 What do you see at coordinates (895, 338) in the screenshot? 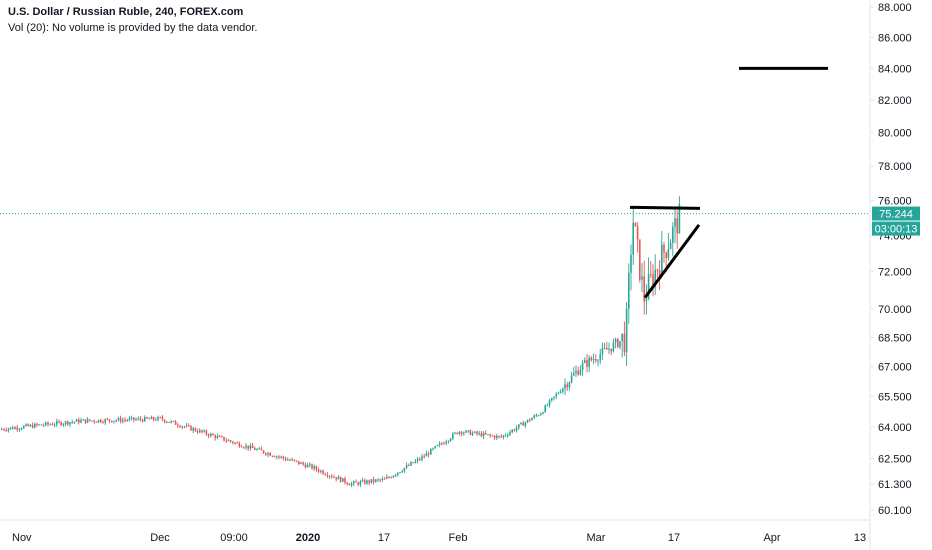
I see `y-tick-label-10: 68.500` at bounding box center [895, 338].